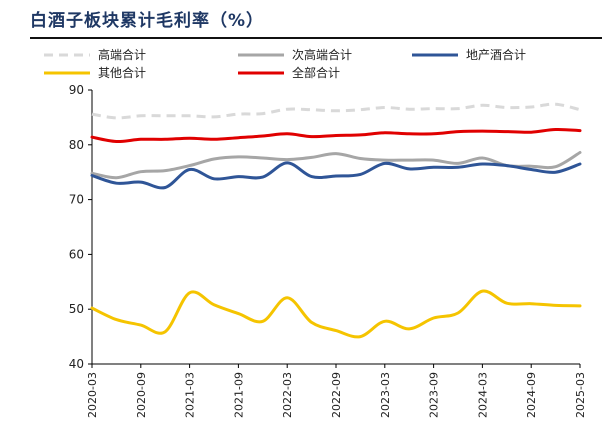  What do you see at coordinates (496, 54) in the screenshot?
I see `legend-label-3: 地产酒合计` at bounding box center [496, 54].